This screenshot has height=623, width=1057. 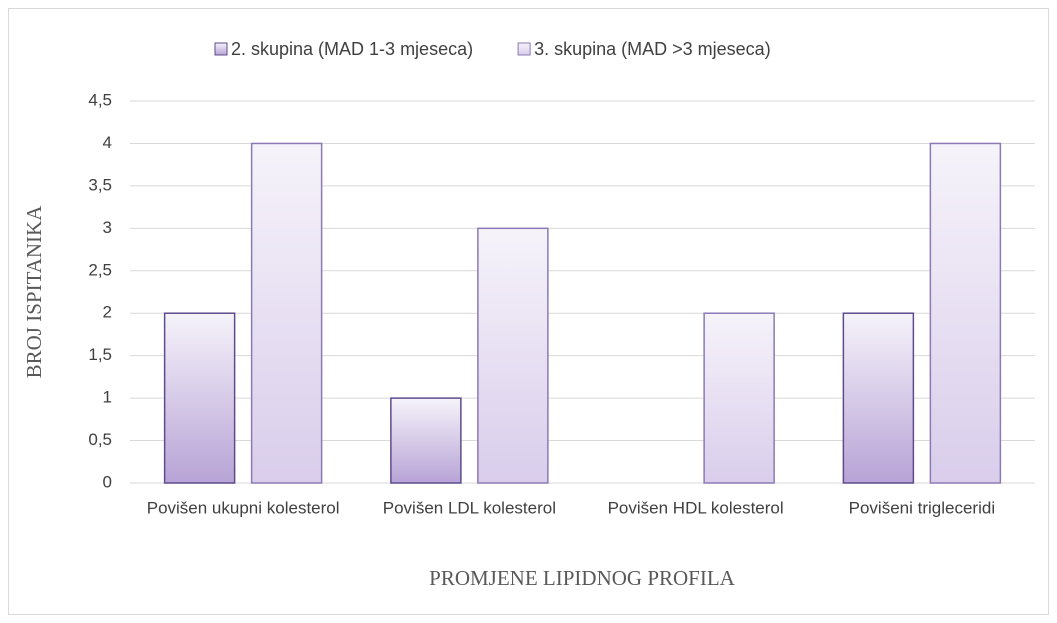 I want to click on y-tick-label: 3,5, so click(x=100, y=184).